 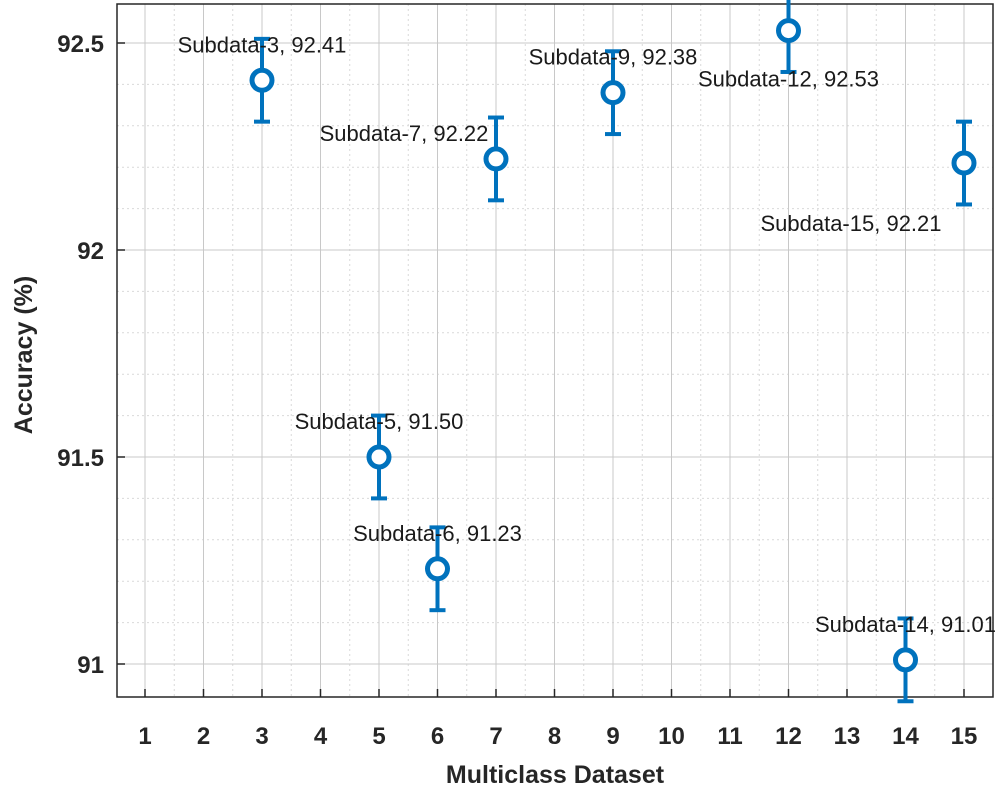 What do you see at coordinates (850, 223) in the screenshot?
I see `data-label: Subdata-15, 92.21` at bounding box center [850, 223].